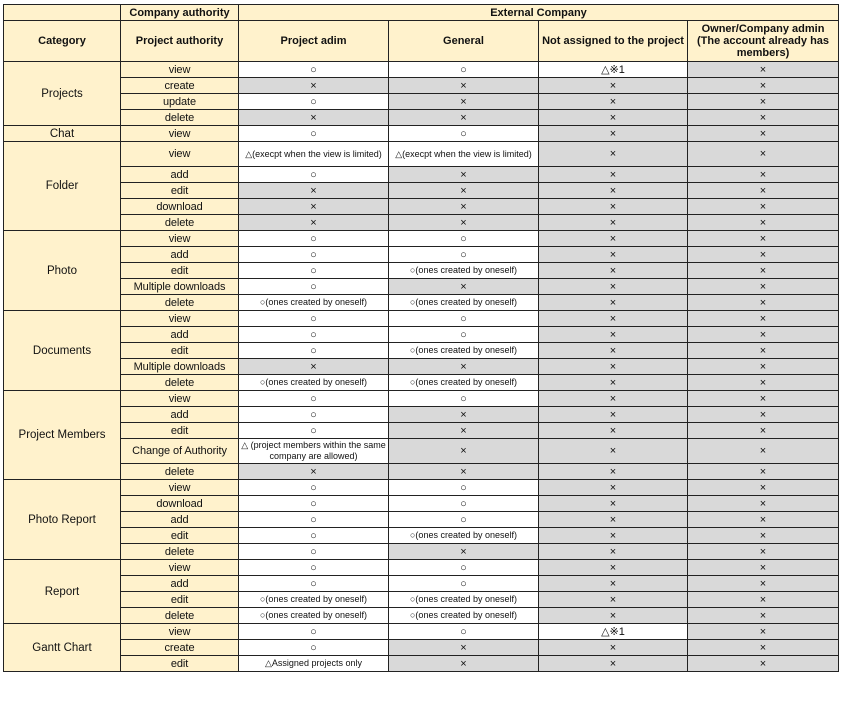 Image resolution: width=841 pixels, height=716 pixels. Describe the element at coordinates (179, 174) in the screenshot. I see `action-cell: add` at that location.